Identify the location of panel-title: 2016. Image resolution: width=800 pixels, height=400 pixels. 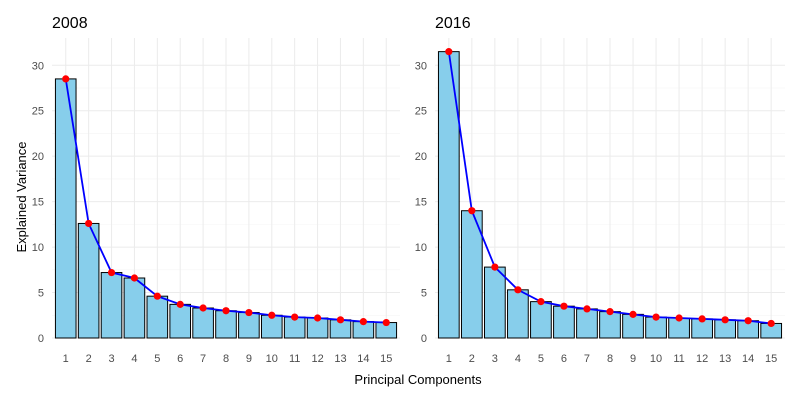
(453, 23).